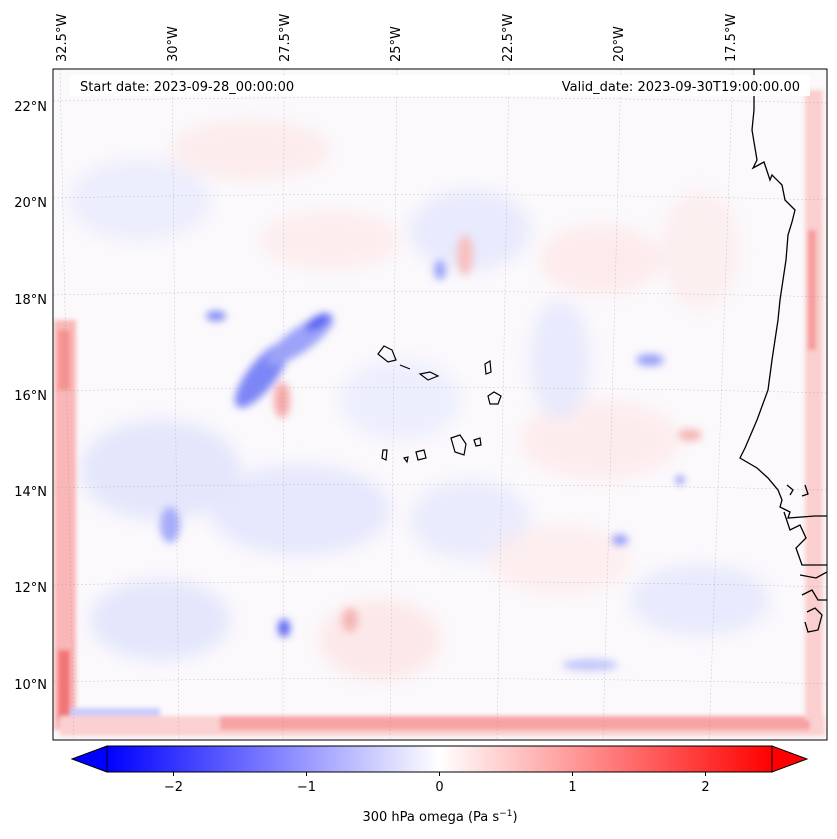  What do you see at coordinates (187, 87) in the screenshot?
I see `start-date: Start date: 2023-09-28_00:00:00` at bounding box center [187, 87].